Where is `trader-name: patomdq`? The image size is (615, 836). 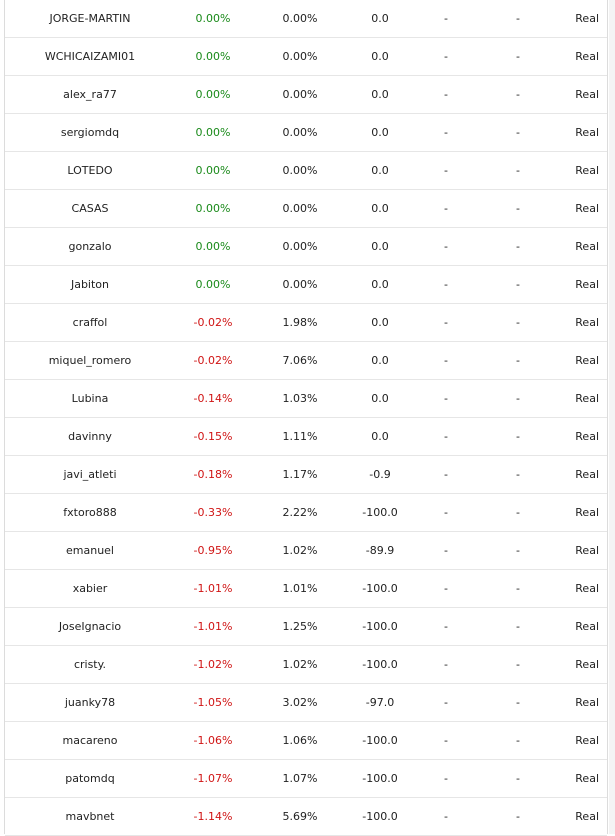 trader-name: patomdq is located at coordinates (90, 778).